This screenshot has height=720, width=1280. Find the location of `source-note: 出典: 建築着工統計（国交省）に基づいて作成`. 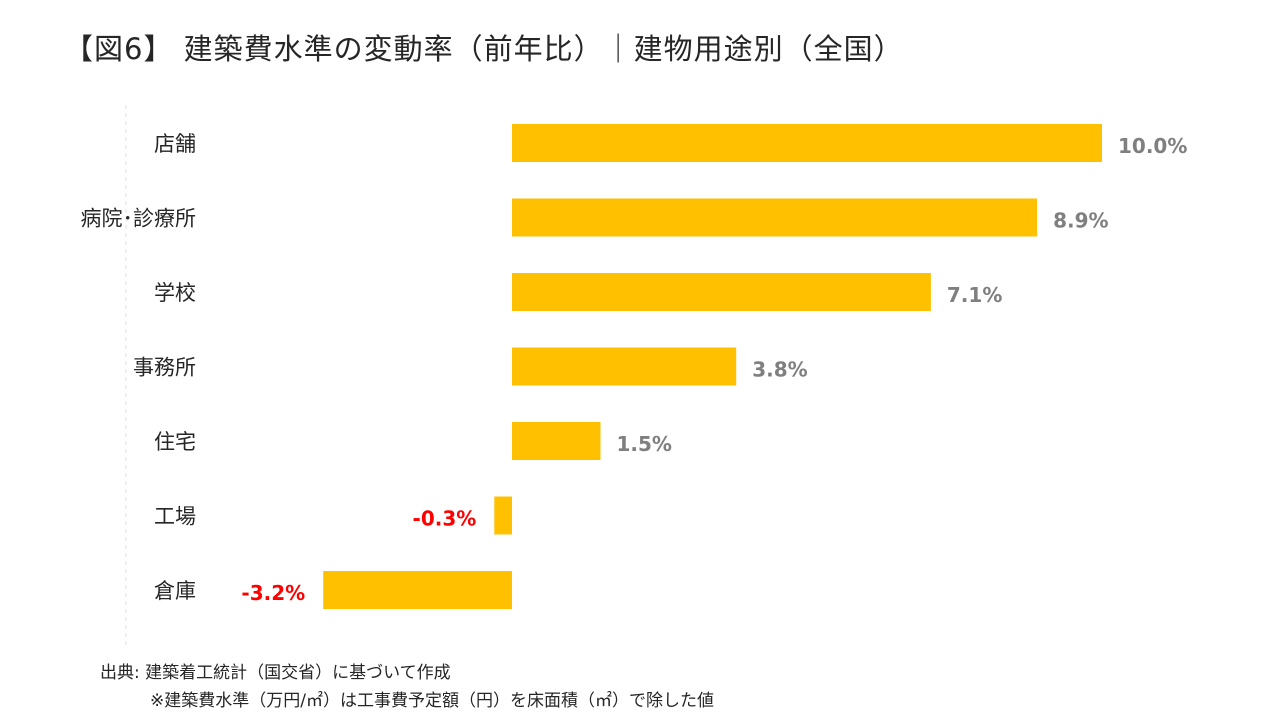

source-note: 出典: 建築着工統計（国交省）に基づいて作成 is located at coordinates (275, 673).